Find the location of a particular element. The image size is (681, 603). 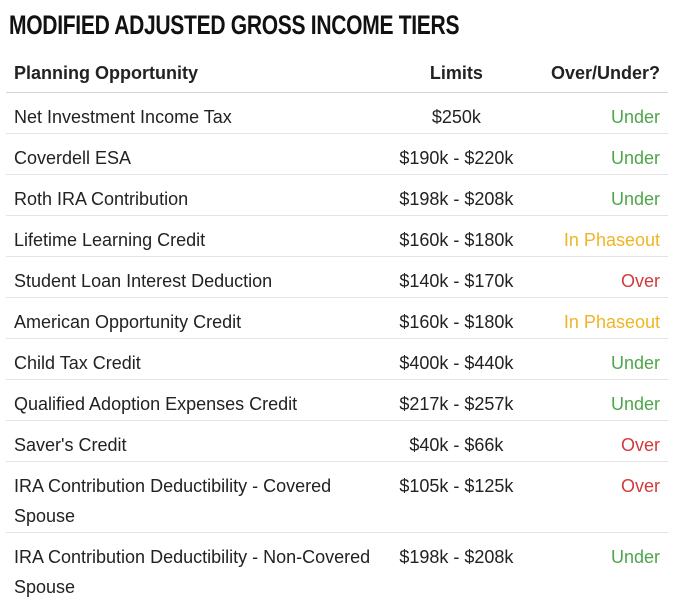

column-header-status: Over/Under? is located at coordinates (600, 73).